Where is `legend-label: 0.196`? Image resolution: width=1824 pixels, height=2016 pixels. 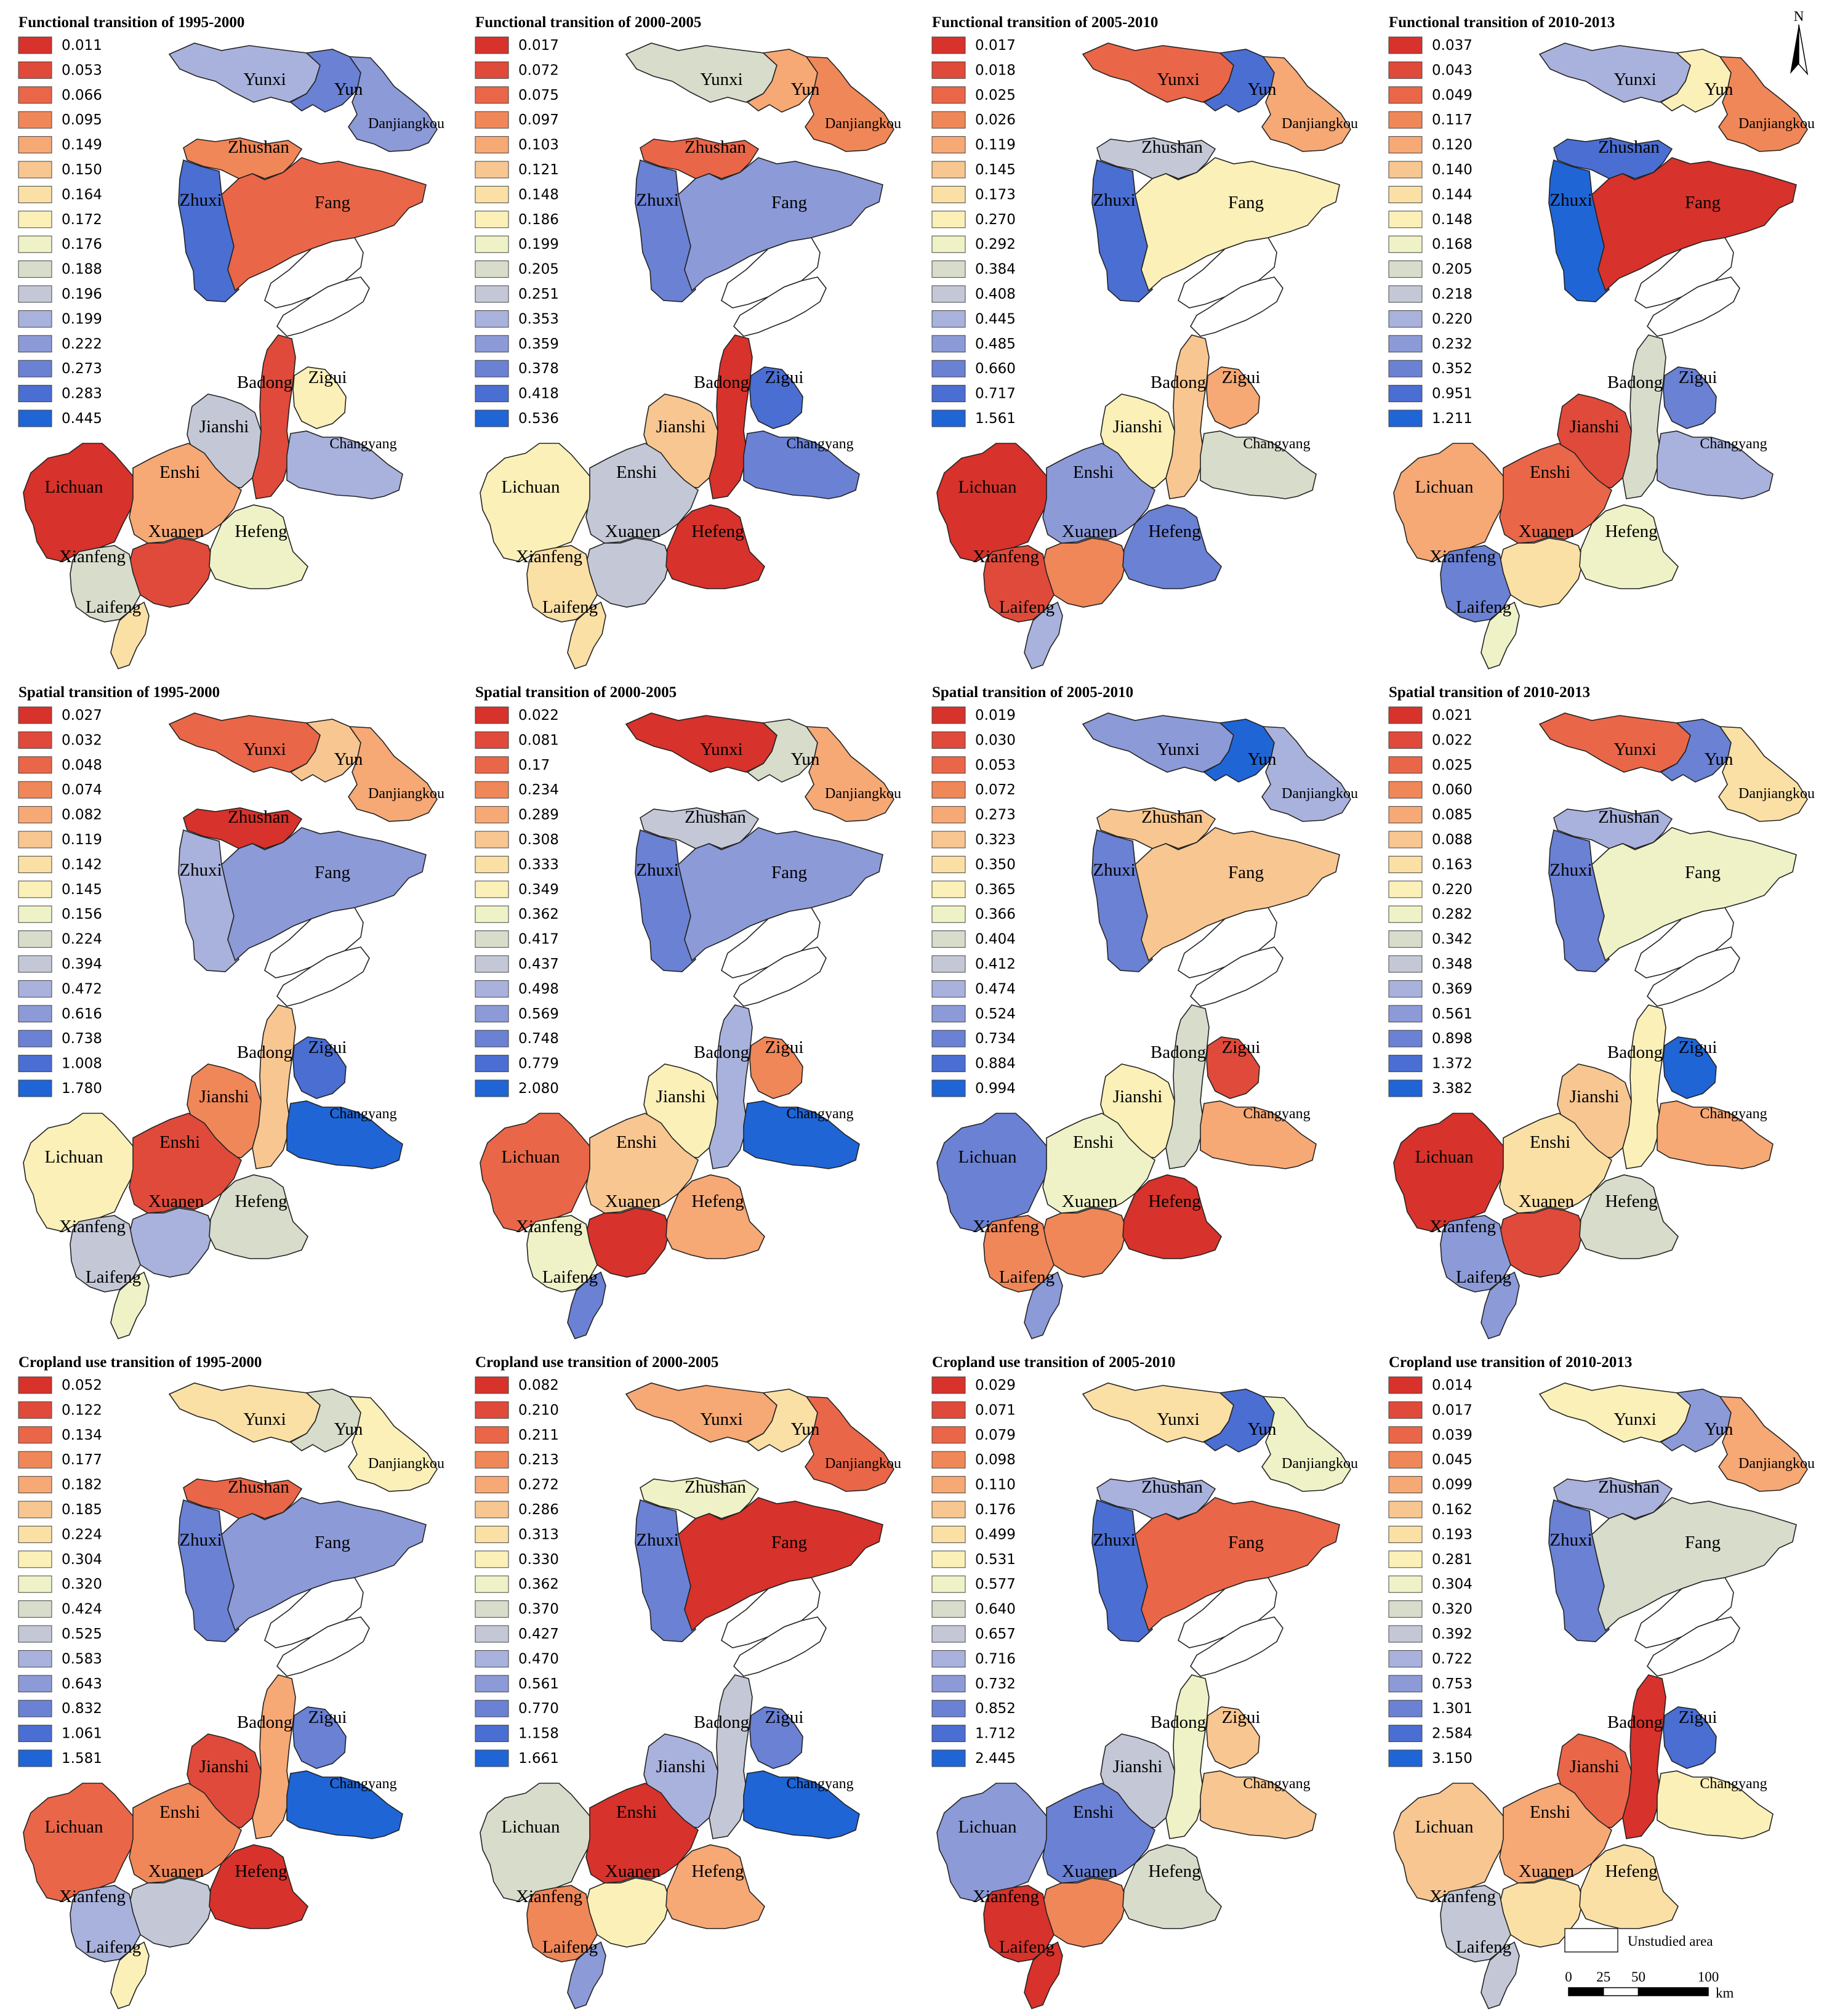
legend-label: 0.196 is located at coordinates (82, 294).